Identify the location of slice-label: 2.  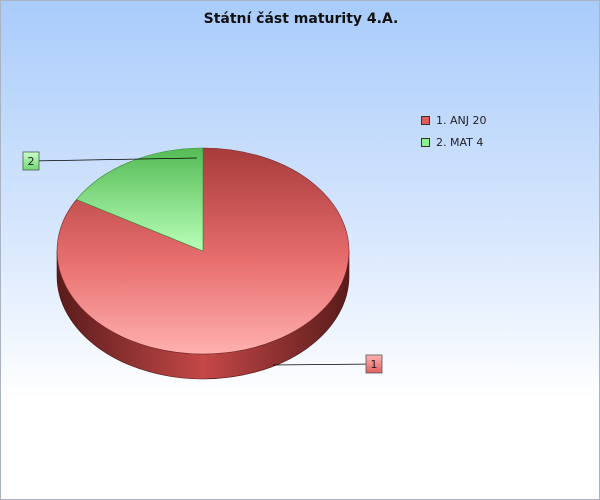
(31, 161).